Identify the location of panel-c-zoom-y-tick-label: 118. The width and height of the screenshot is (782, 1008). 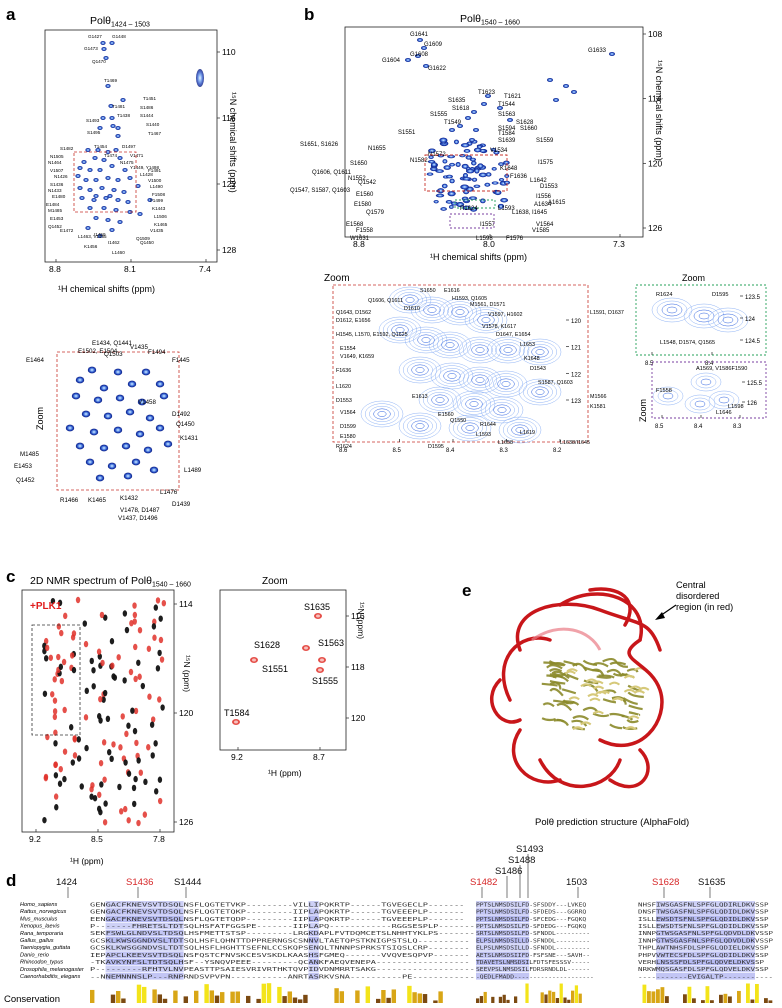
(358, 667).